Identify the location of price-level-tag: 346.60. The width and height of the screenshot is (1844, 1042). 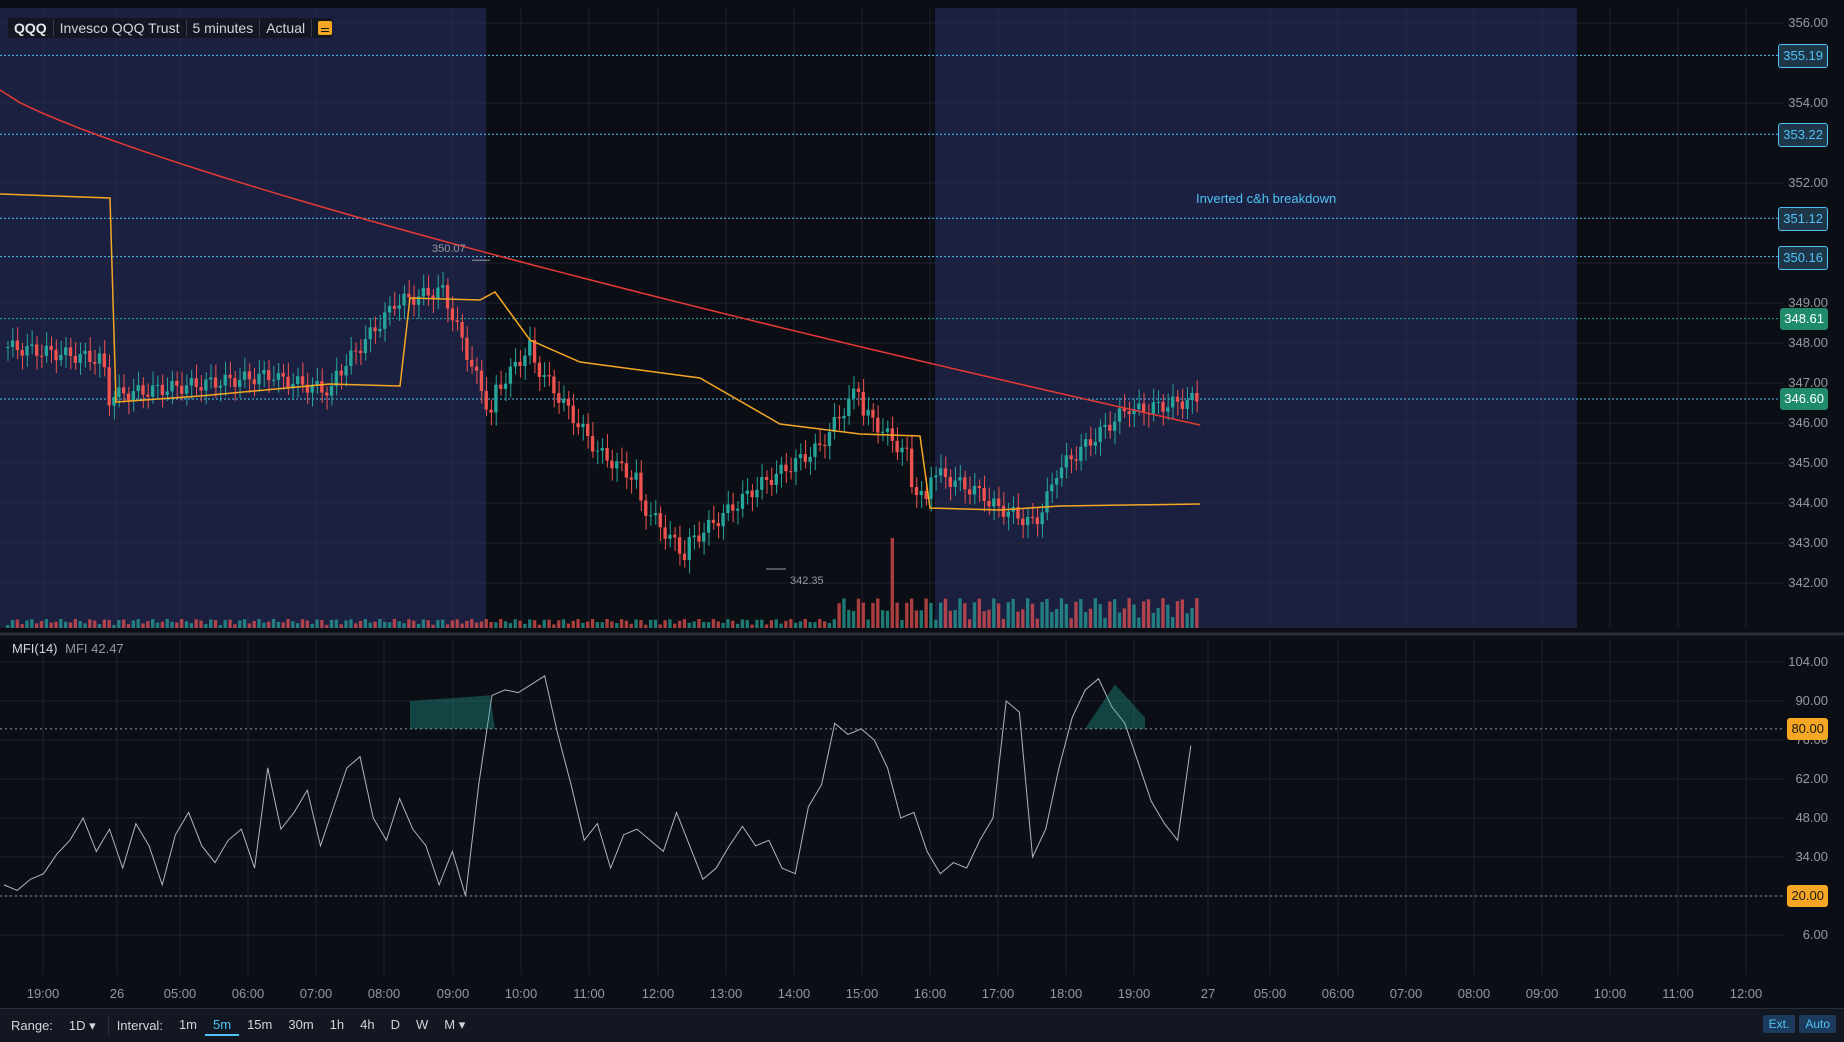
(1804, 399).